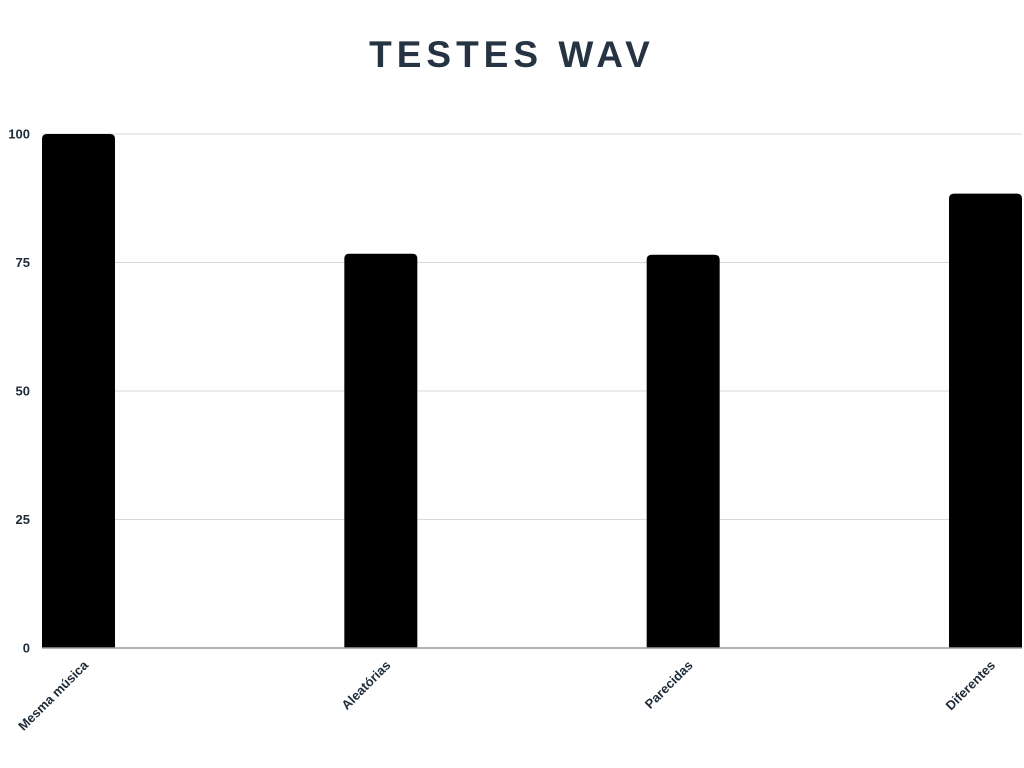  I want to click on y-axis-ticks: 0 25 50 75 100, so click(19, 391).